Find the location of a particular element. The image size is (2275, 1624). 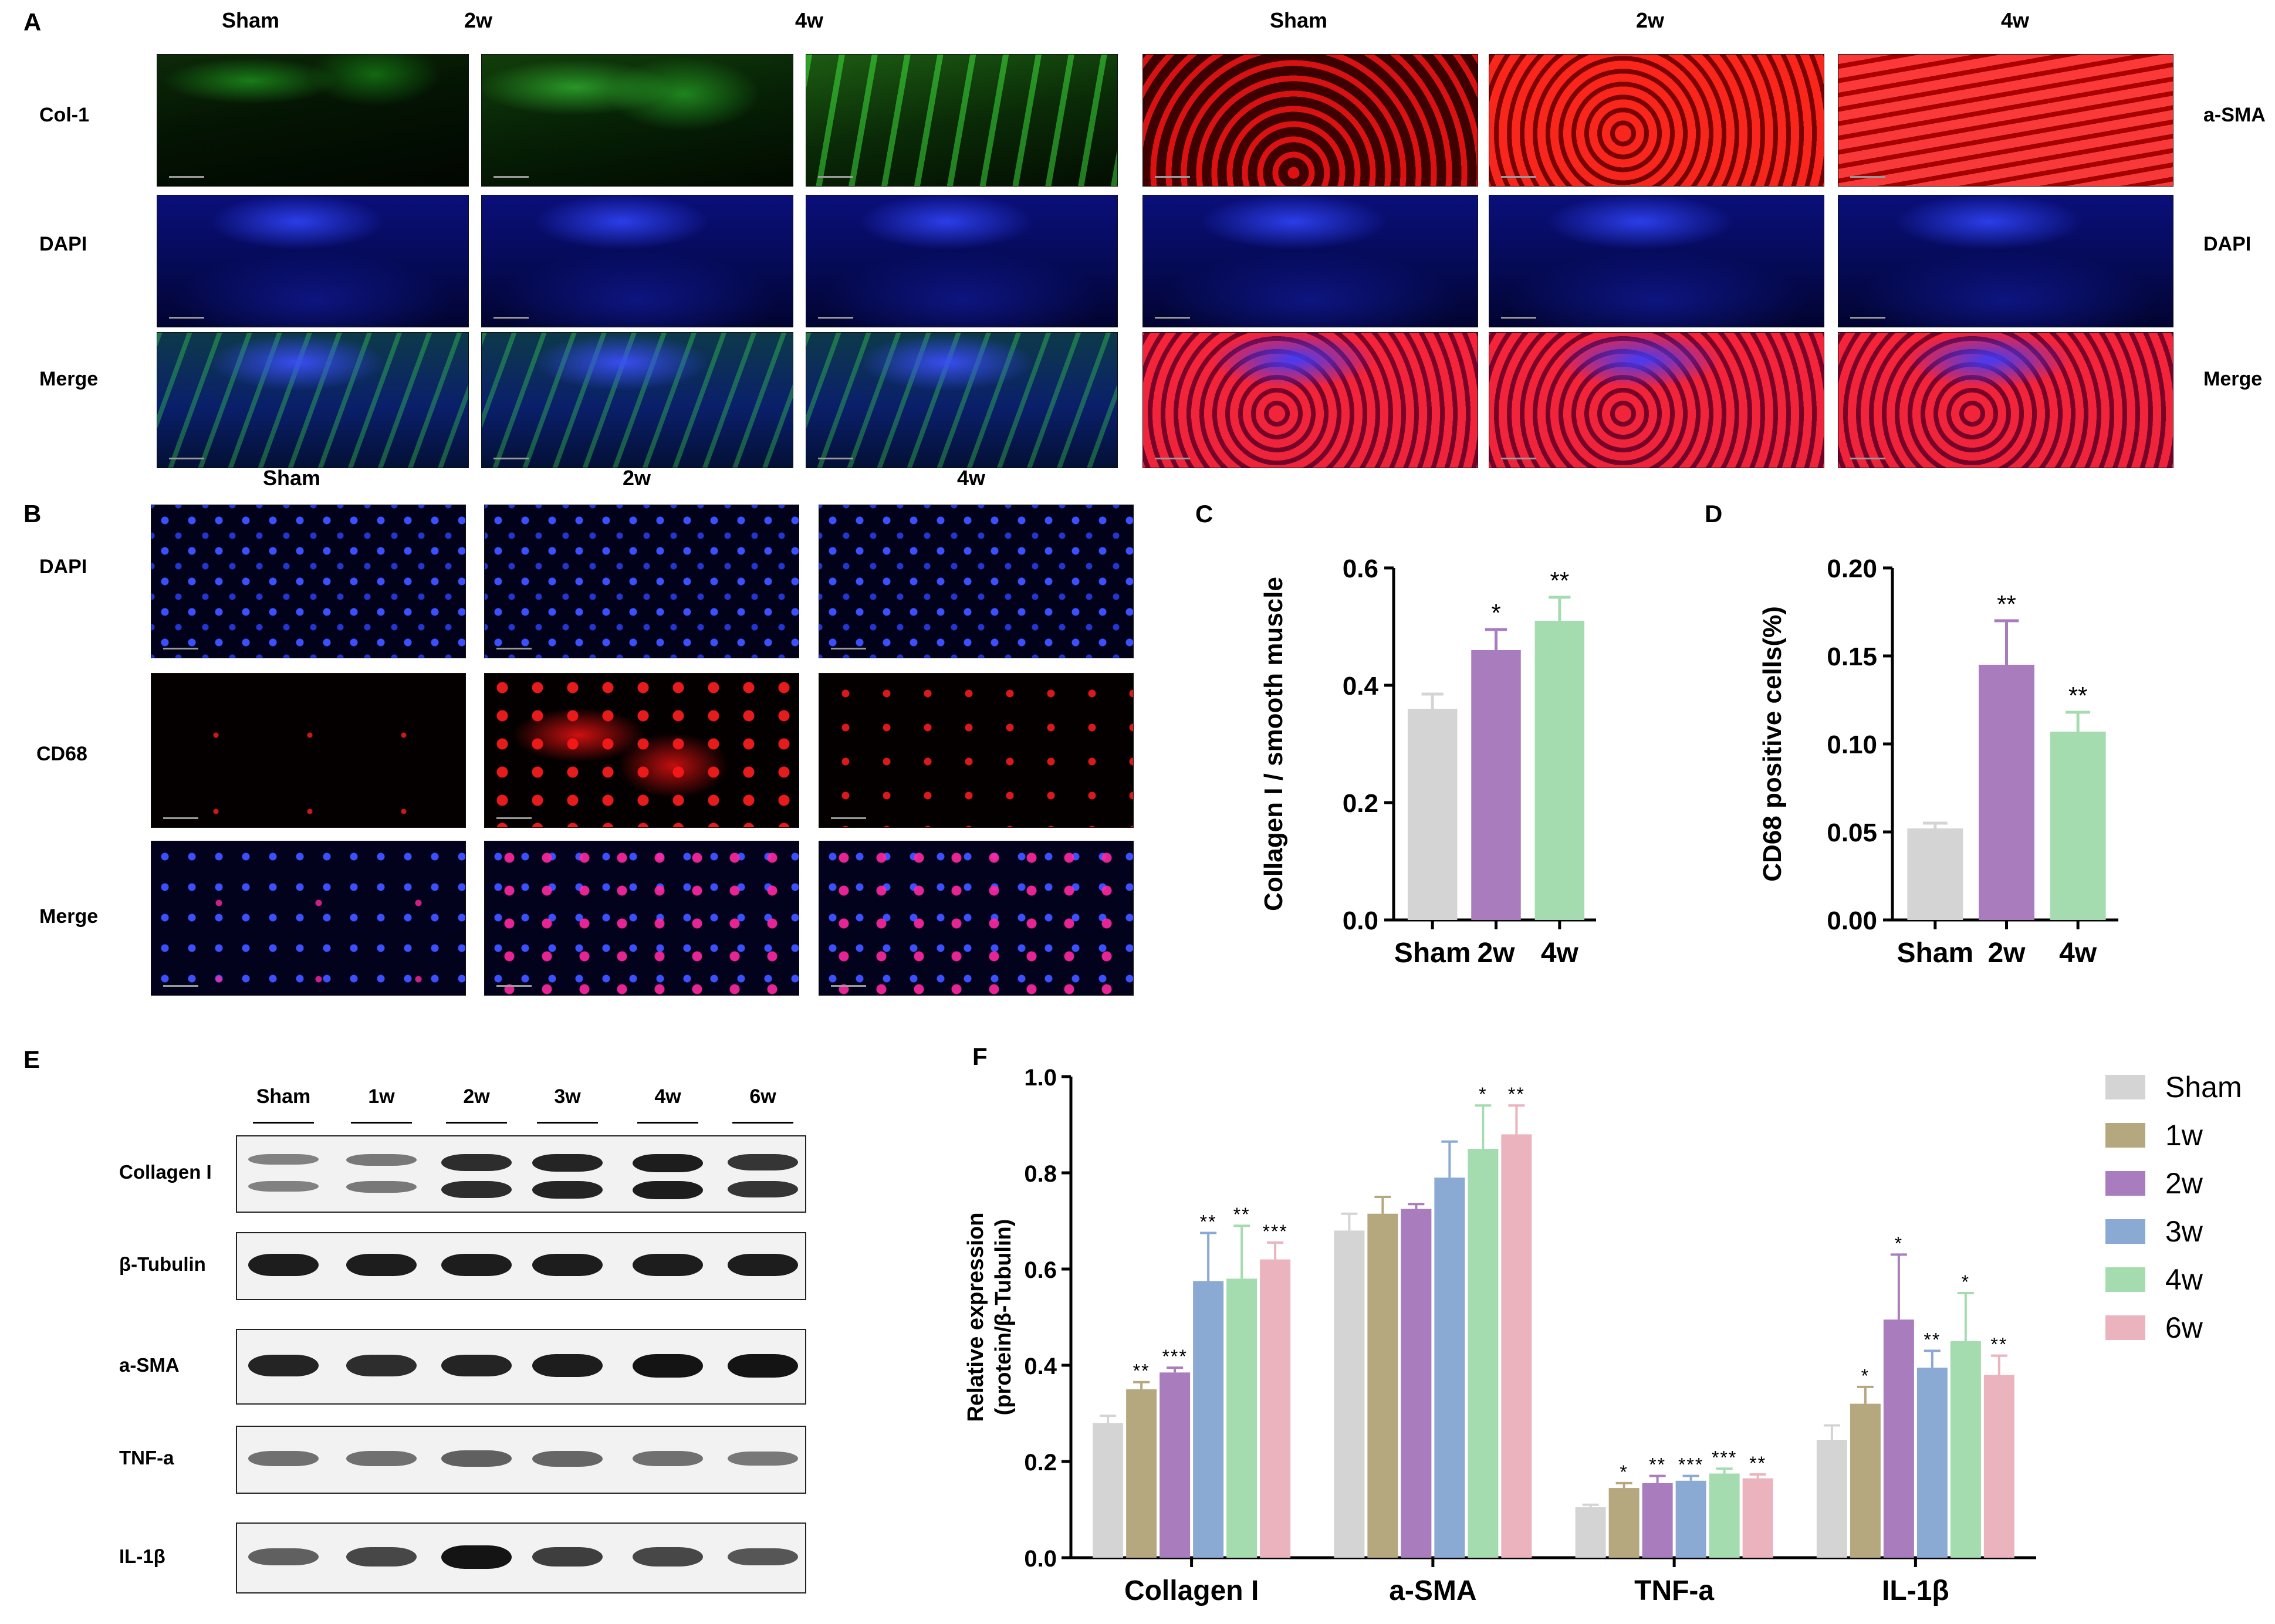

panel-b-col-header: 2w is located at coordinates (636, 478).